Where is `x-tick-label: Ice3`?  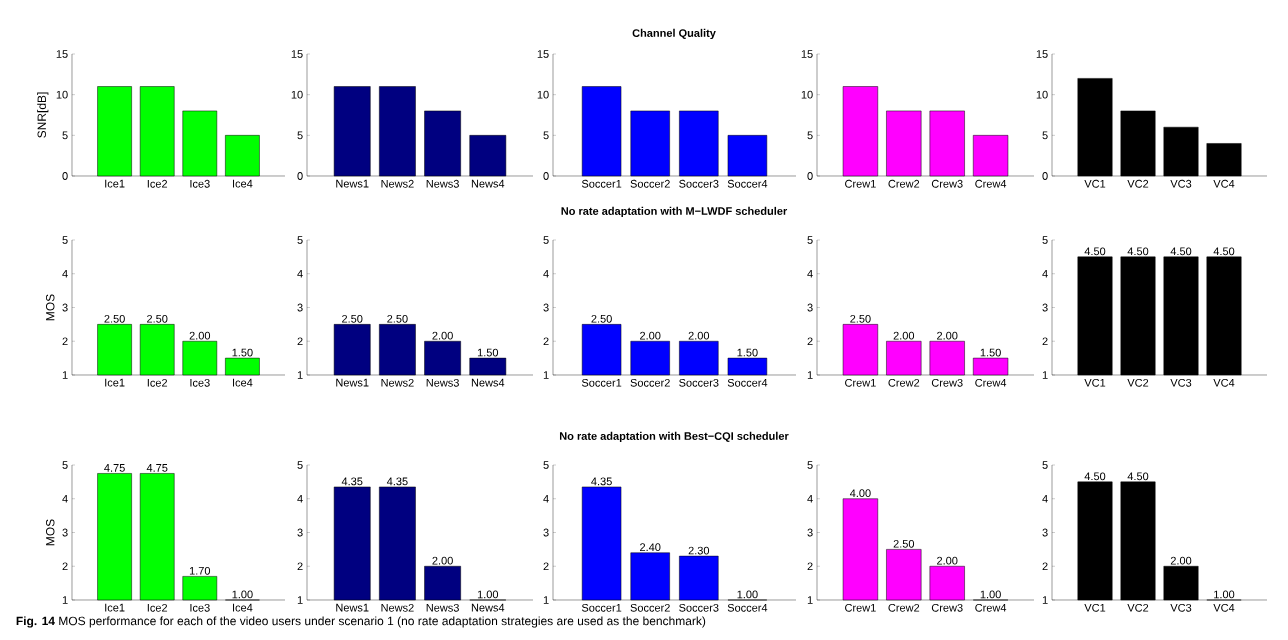 x-tick-label: Ice3 is located at coordinates (200, 183).